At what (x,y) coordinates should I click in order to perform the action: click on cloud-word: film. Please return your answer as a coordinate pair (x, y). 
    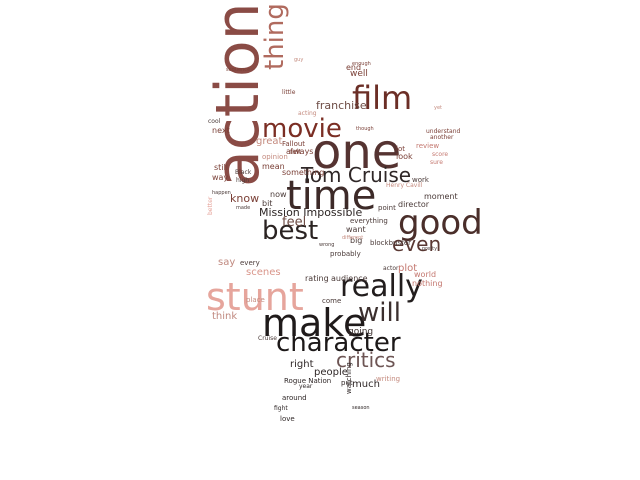
    Looking at the image, I should click on (382, 98).